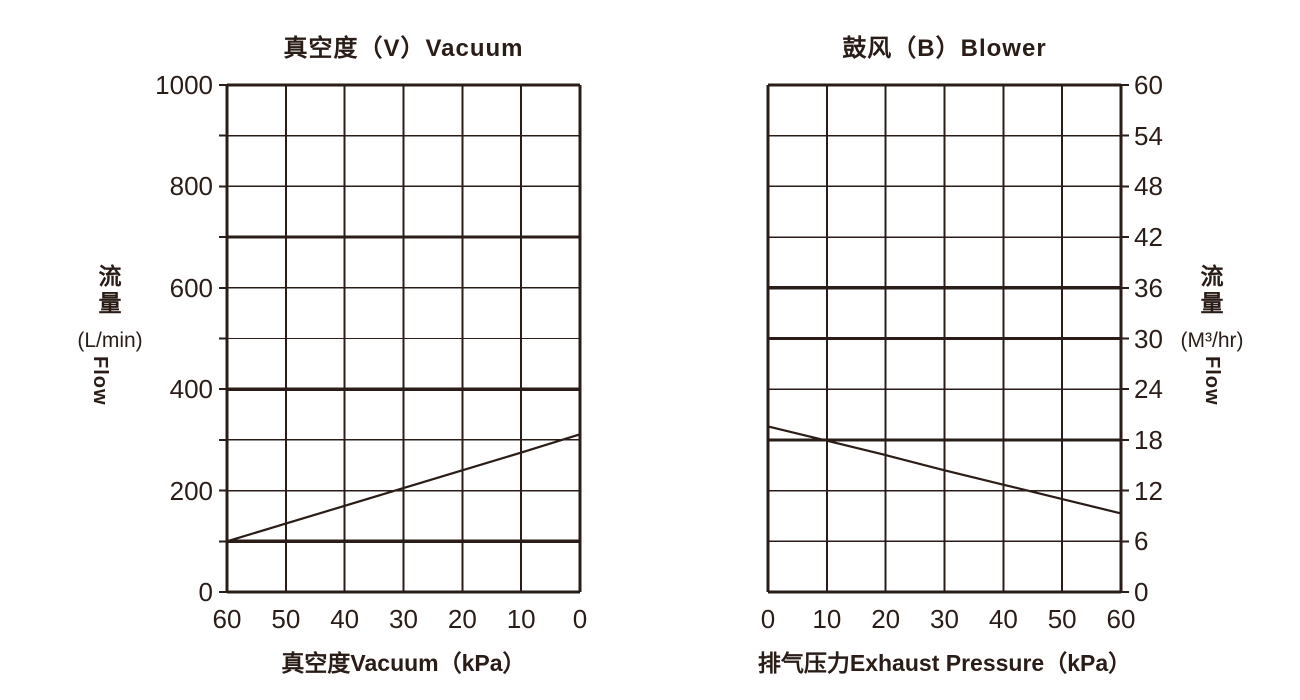  What do you see at coordinates (191, 287) in the screenshot?
I see `y-tick-label: 600` at bounding box center [191, 287].